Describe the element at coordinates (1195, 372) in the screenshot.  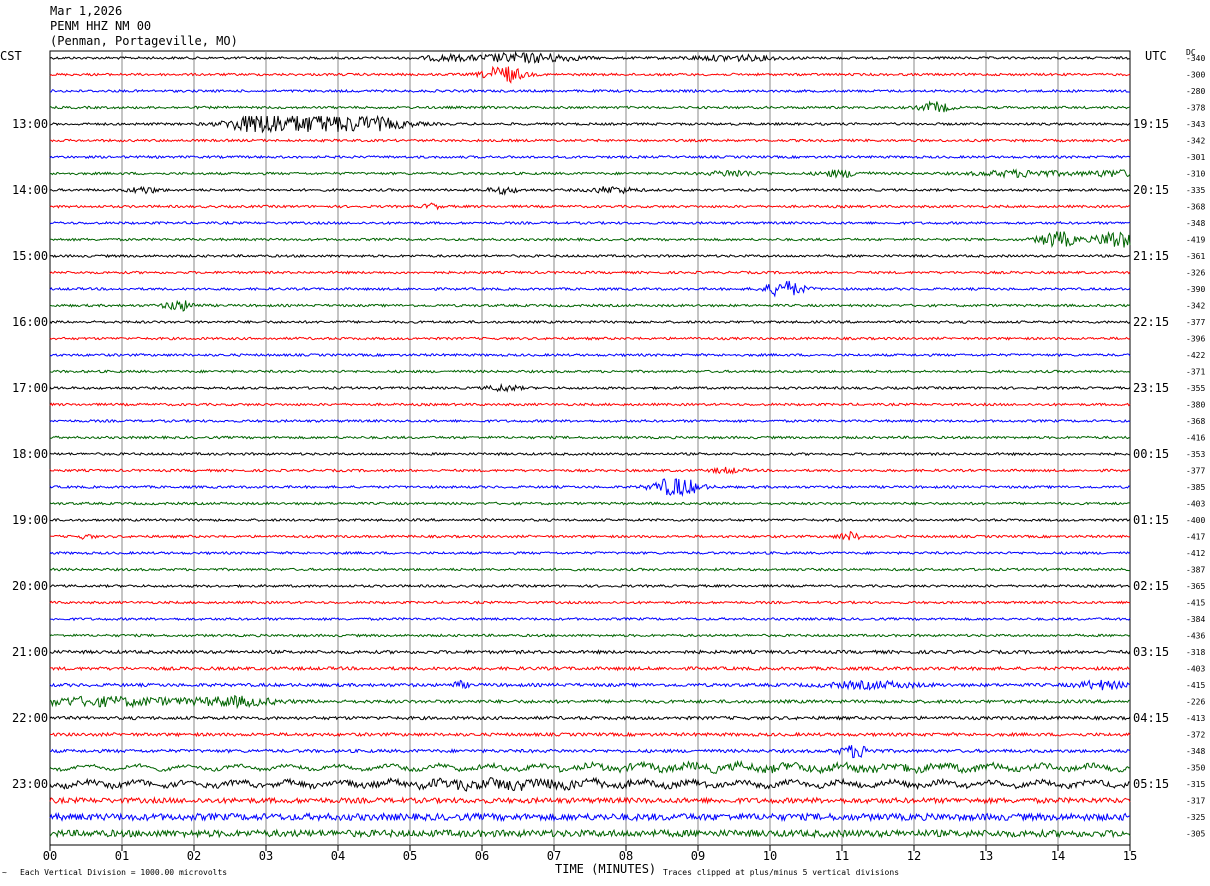
I see `dc-offset-label: -371` at that location.